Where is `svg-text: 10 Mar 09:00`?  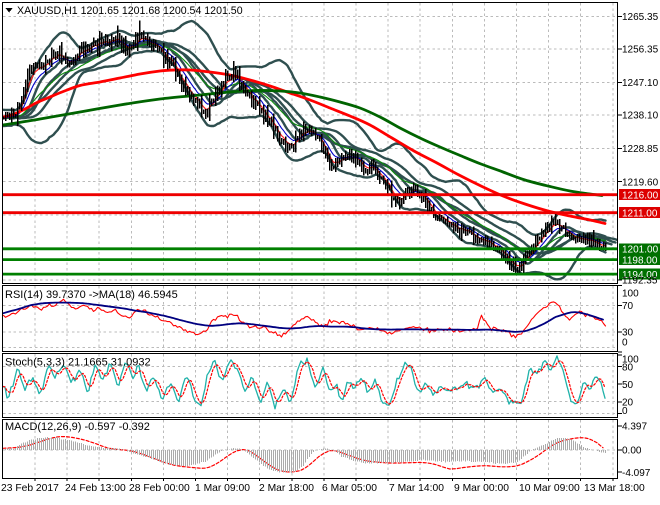
svg-text: 10 Mar 09:00 is located at coordinates (549, 488).